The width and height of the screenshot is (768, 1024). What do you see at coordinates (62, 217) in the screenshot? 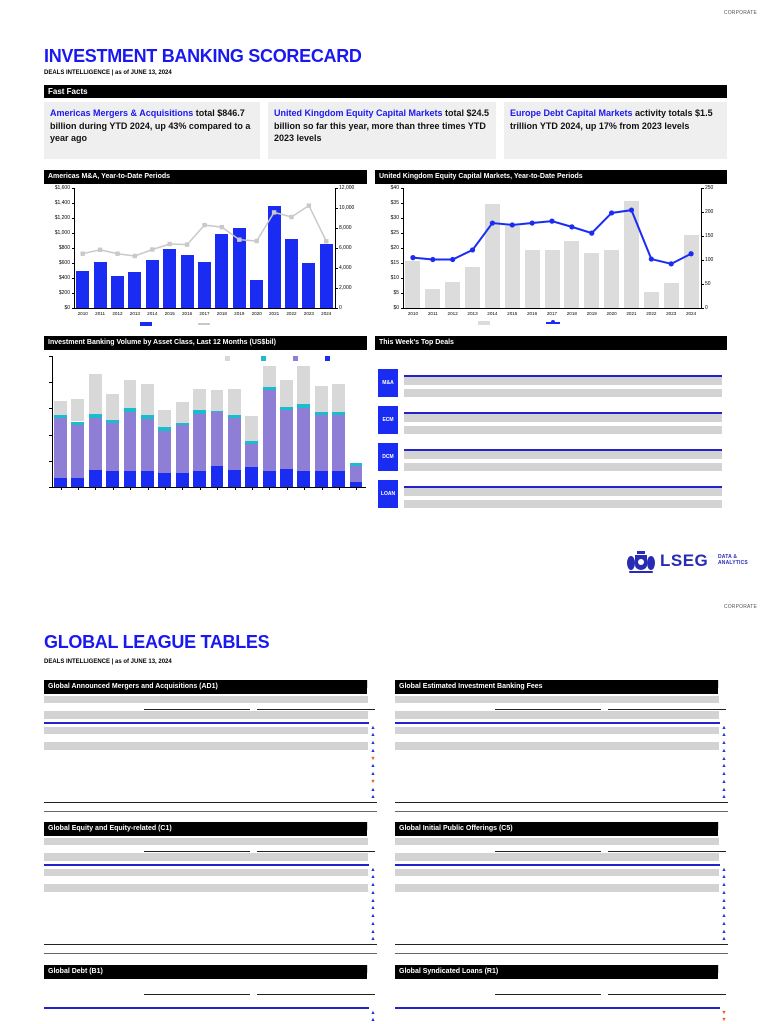
I see `y-axis-tick-label: $1,200` at bounding box center [62, 217].